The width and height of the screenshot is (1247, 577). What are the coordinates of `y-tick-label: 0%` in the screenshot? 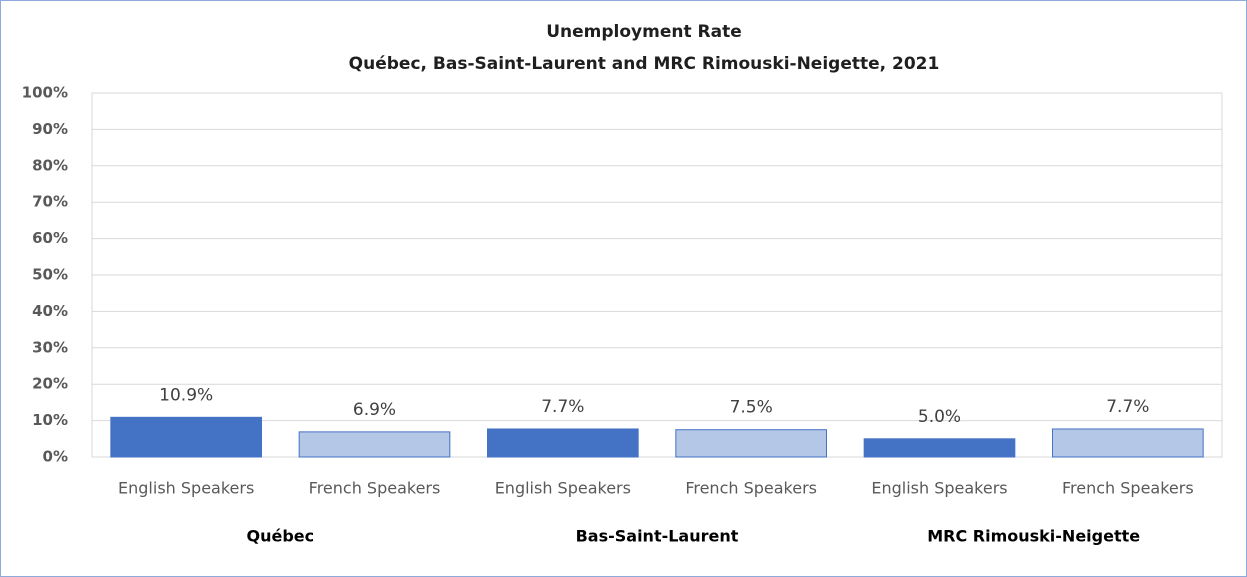 It's located at (55, 457).